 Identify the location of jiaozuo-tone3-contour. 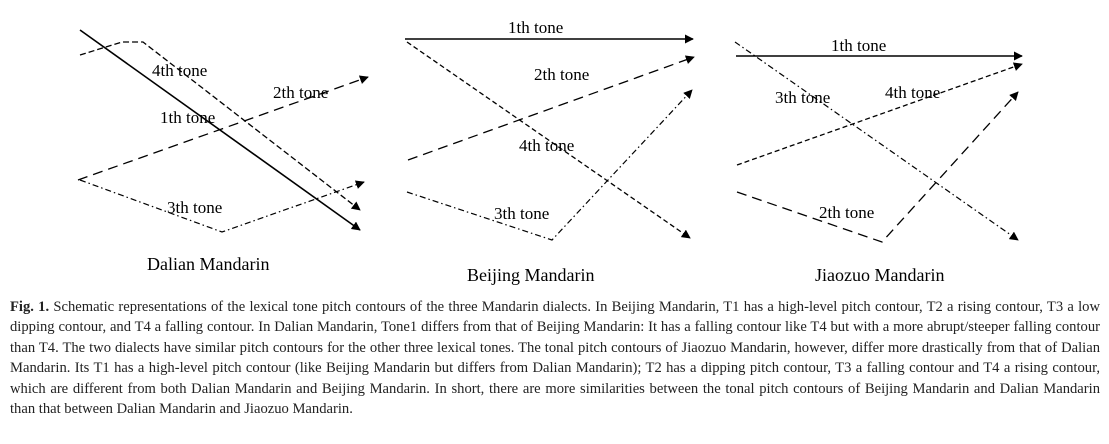
(876, 141).